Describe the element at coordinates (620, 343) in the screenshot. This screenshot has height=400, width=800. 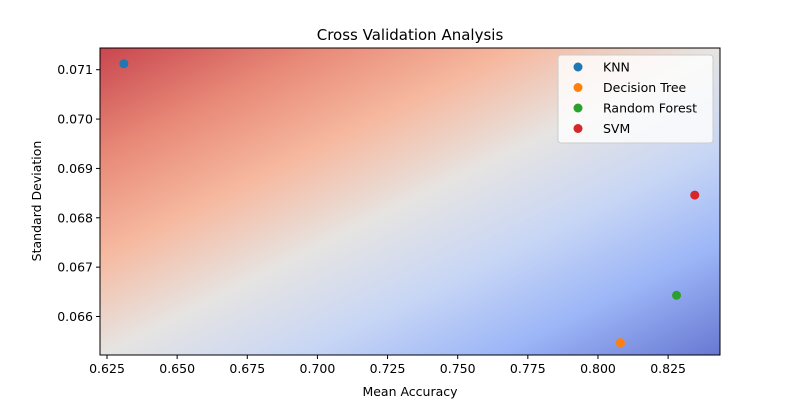
I see `data-point-decision-tree` at that location.